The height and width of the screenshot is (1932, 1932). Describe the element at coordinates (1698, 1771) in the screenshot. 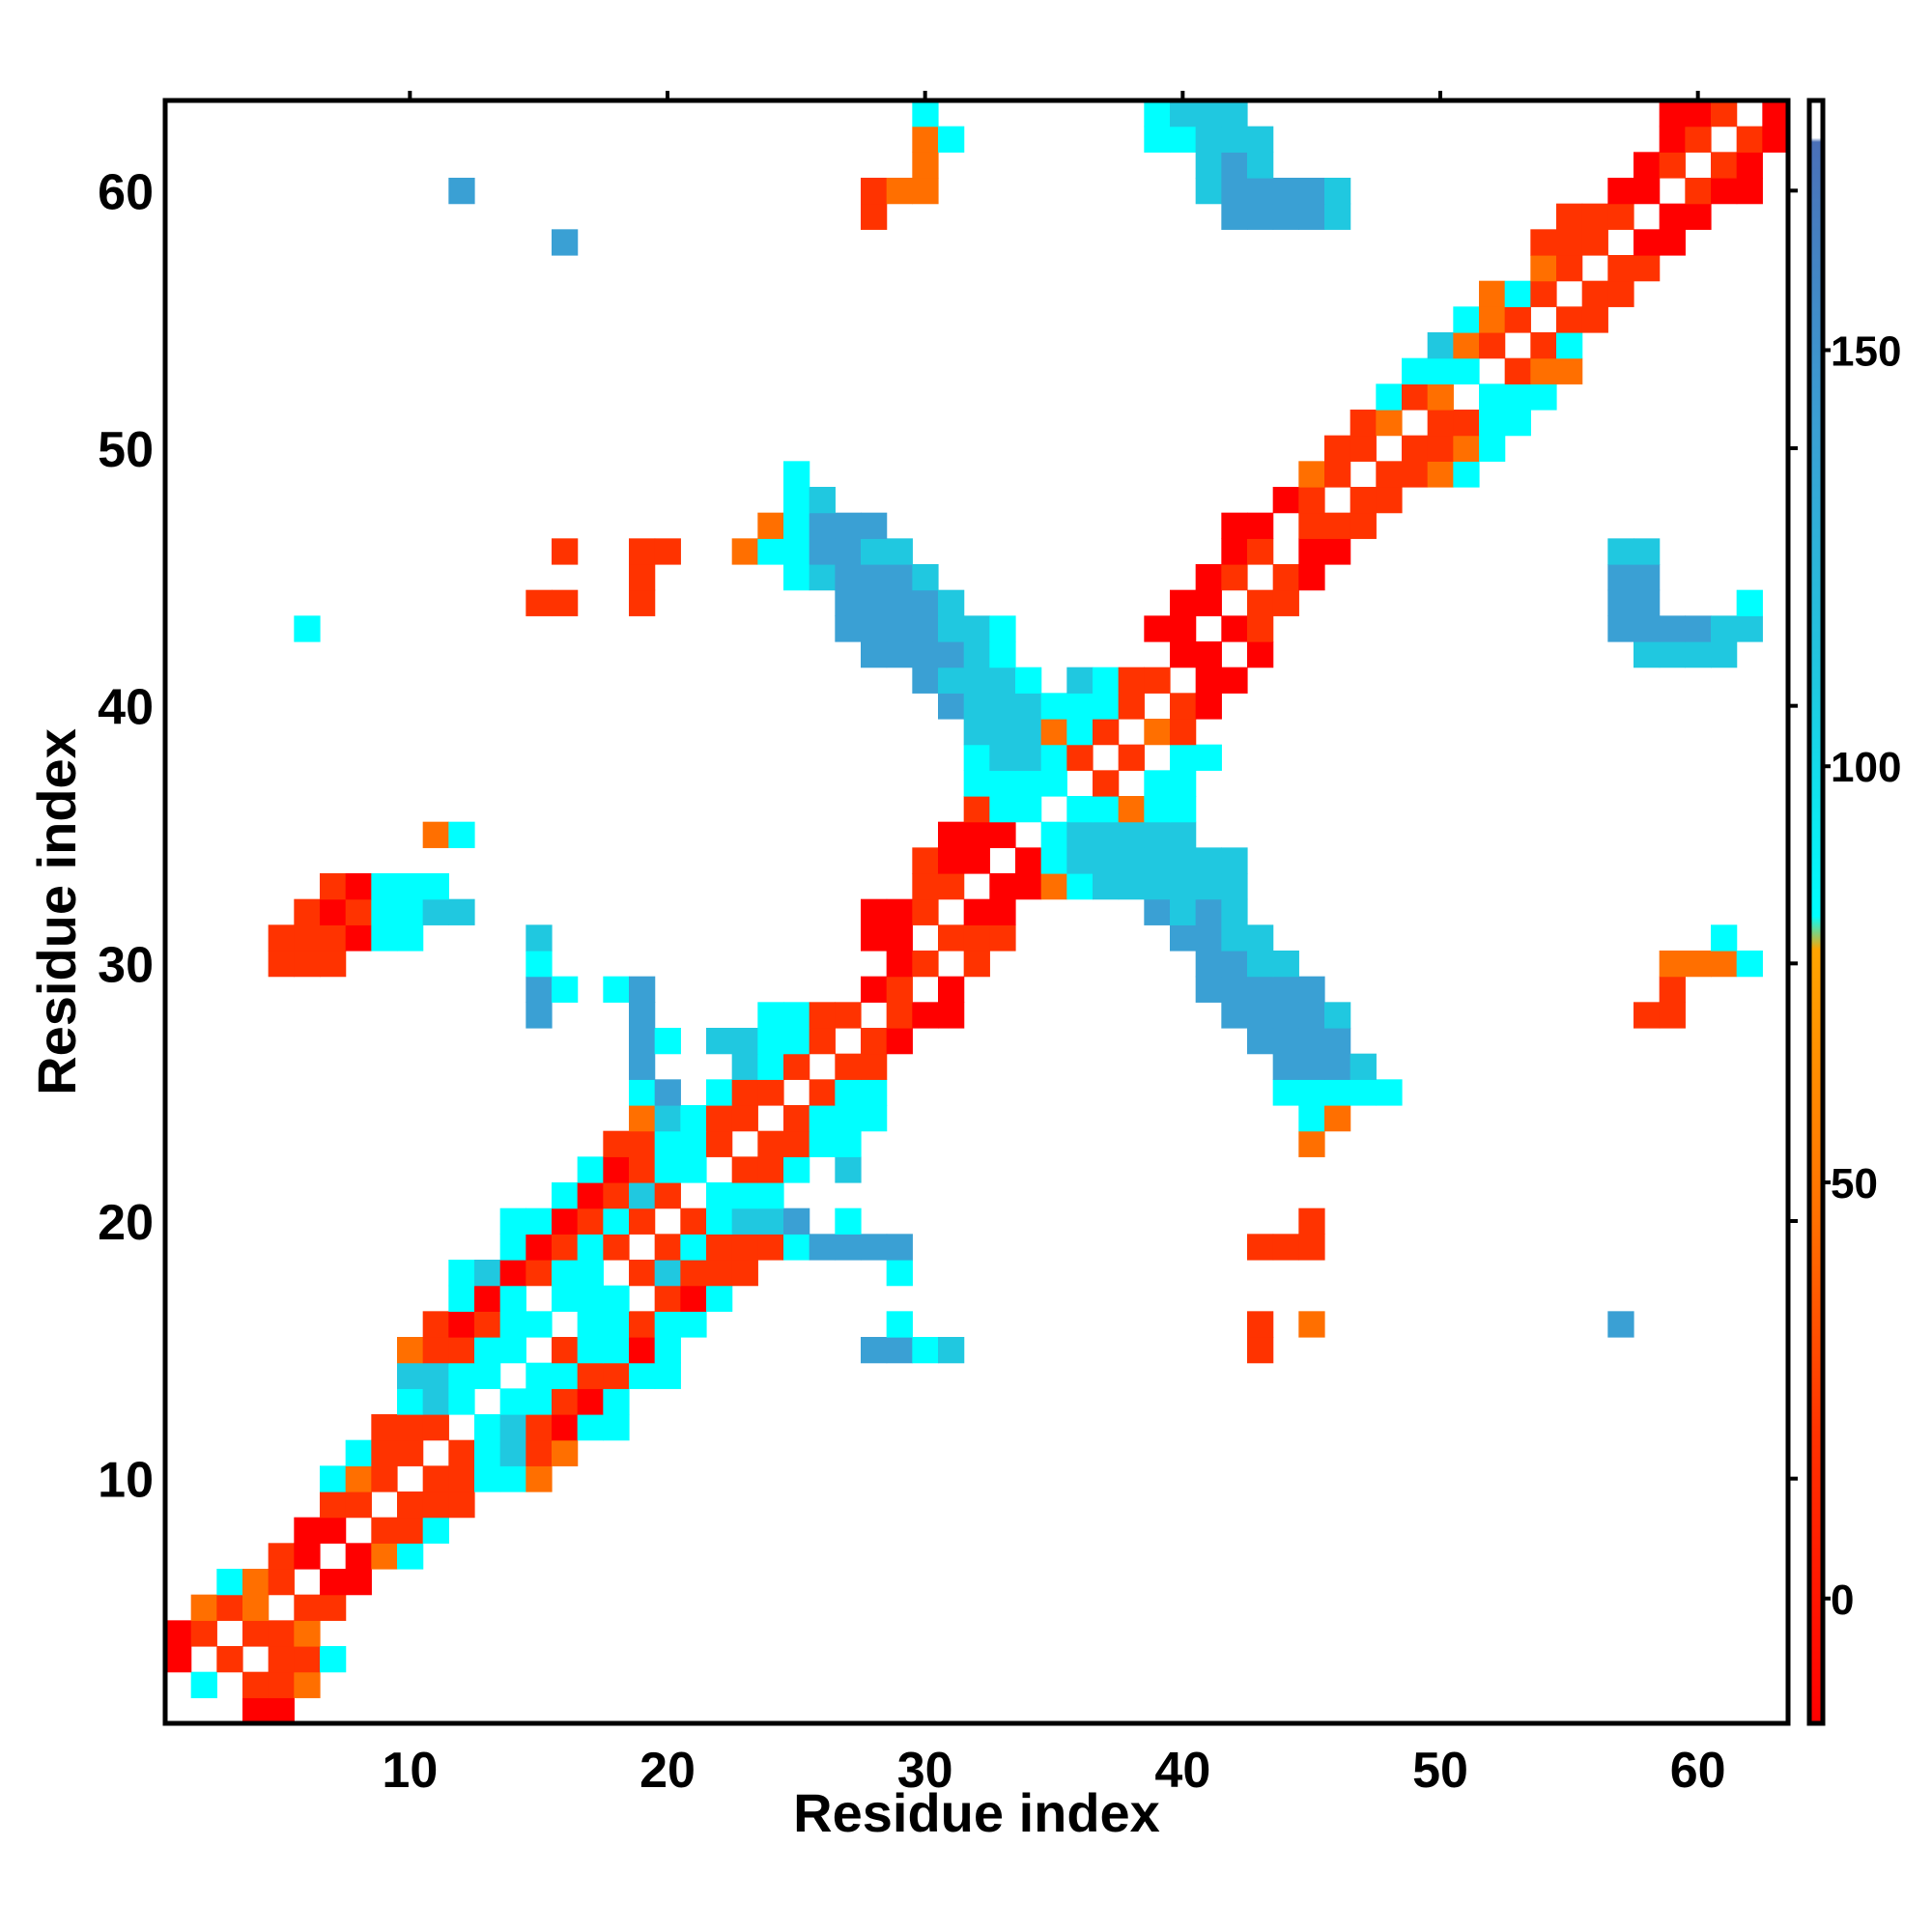

I see `x-tick-label: 60` at that location.